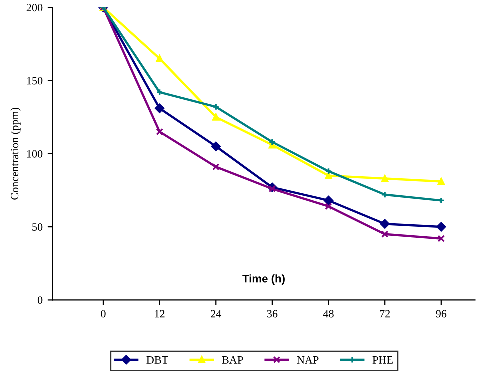  I want to click on x-tick-label: 24, so click(216, 314).